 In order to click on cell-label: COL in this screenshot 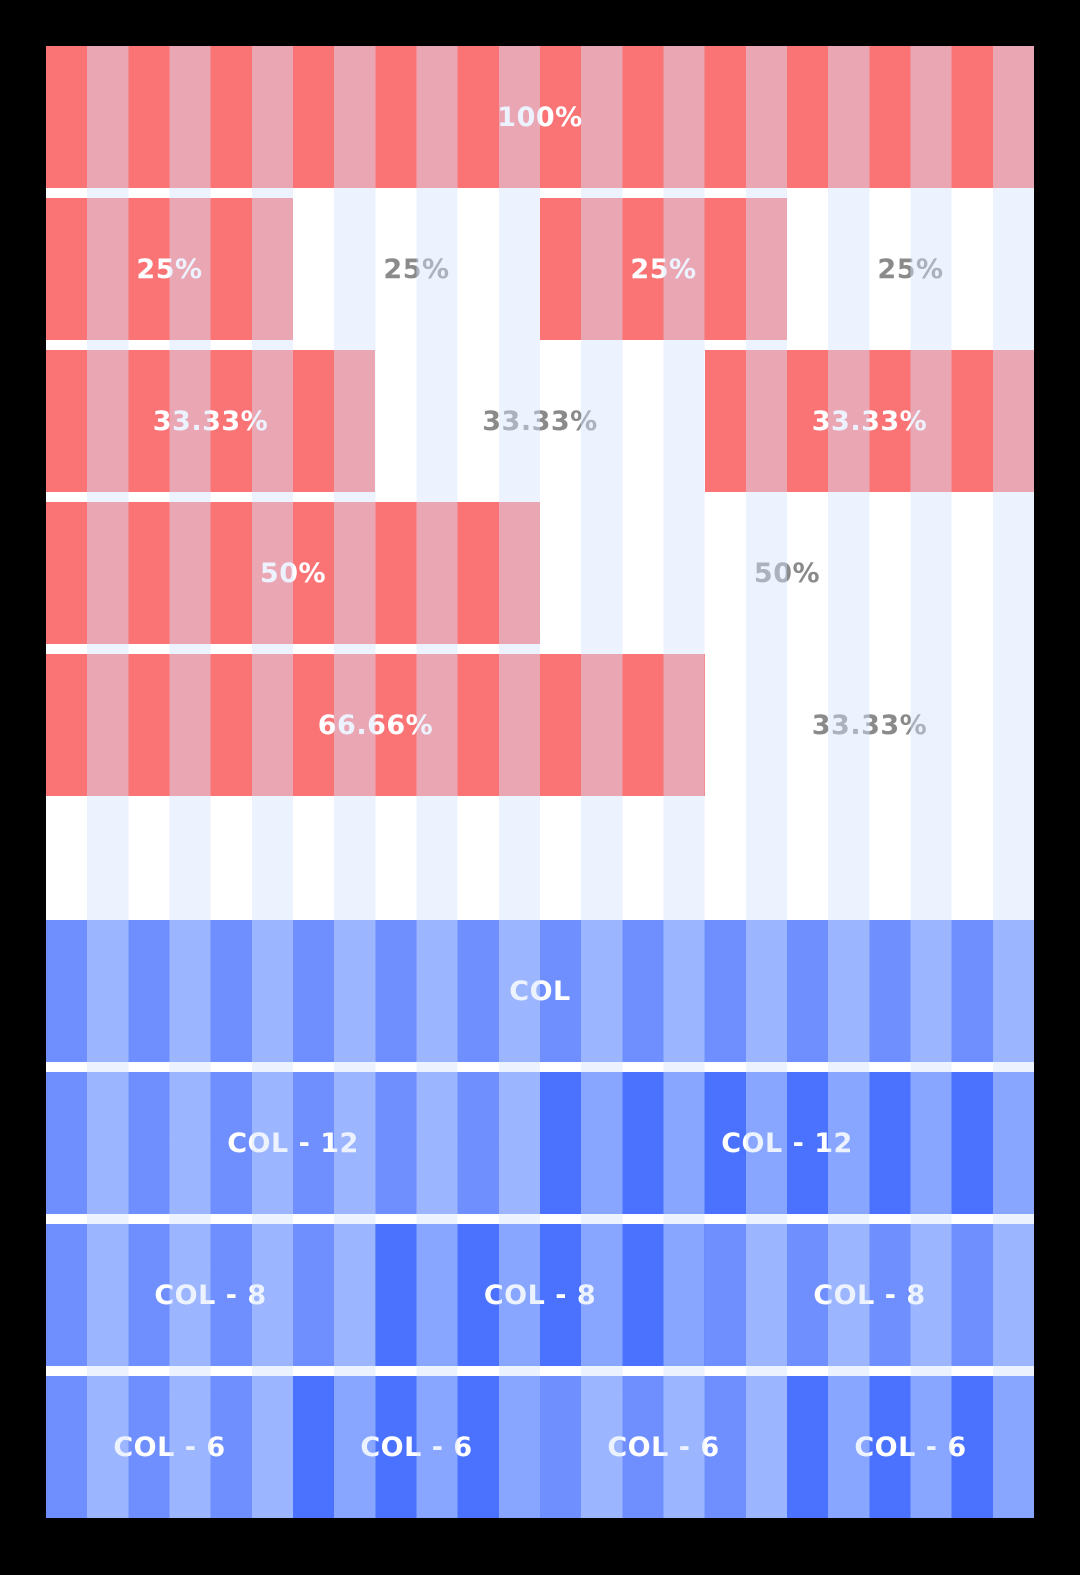, I will do `click(540, 991)`.